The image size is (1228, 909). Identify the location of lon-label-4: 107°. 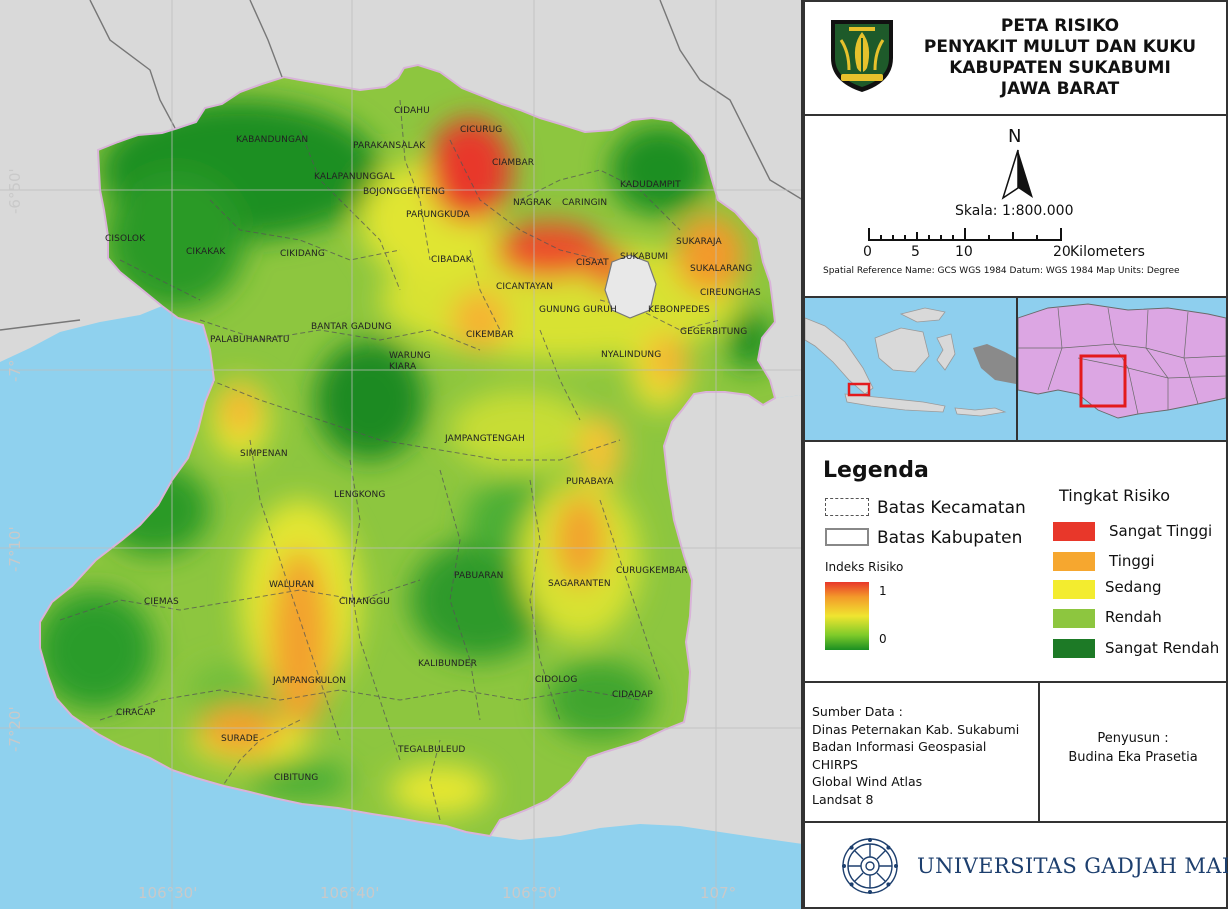
(718, 893).